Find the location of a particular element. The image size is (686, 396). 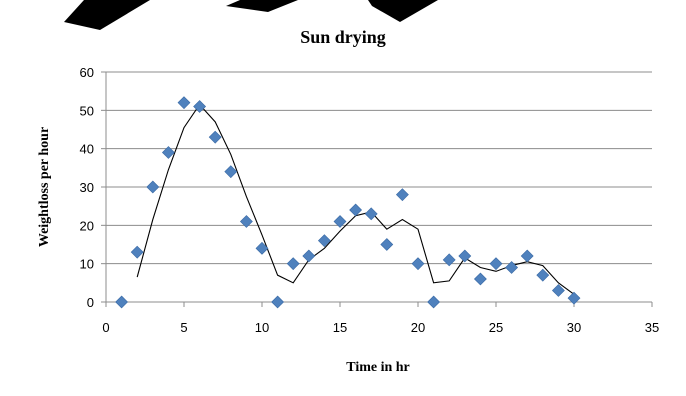

x-tick-label: 25 is located at coordinates (496, 327).